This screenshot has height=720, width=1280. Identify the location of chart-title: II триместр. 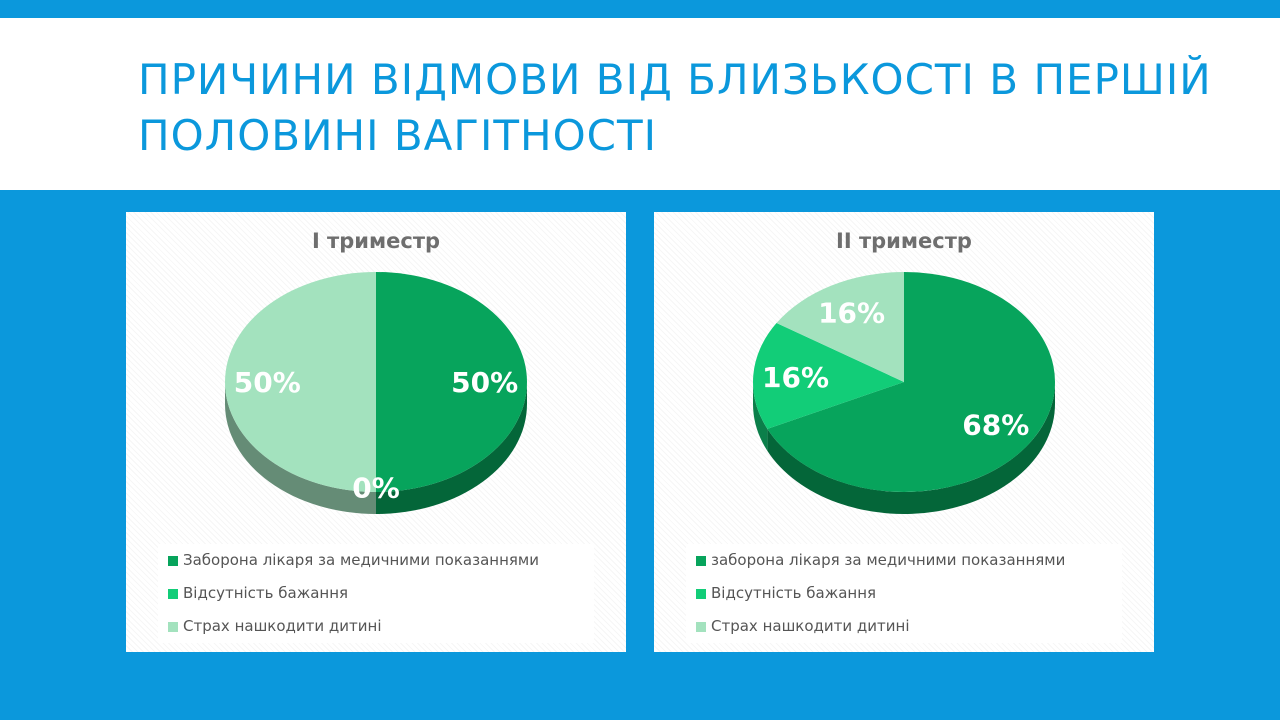
(904, 241).